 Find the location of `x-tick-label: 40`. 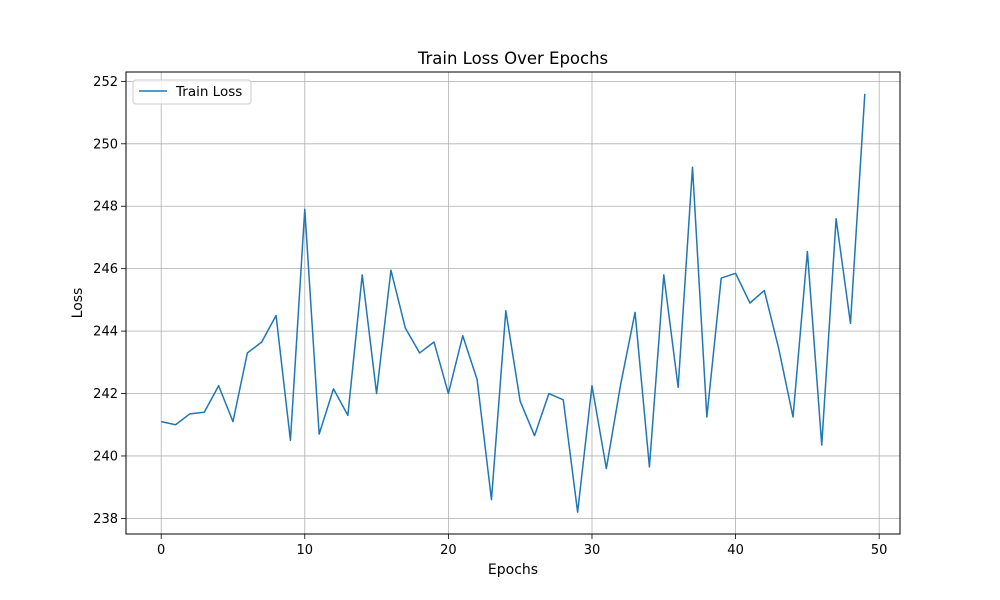

x-tick-label: 40 is located at coordinates (735, 550).